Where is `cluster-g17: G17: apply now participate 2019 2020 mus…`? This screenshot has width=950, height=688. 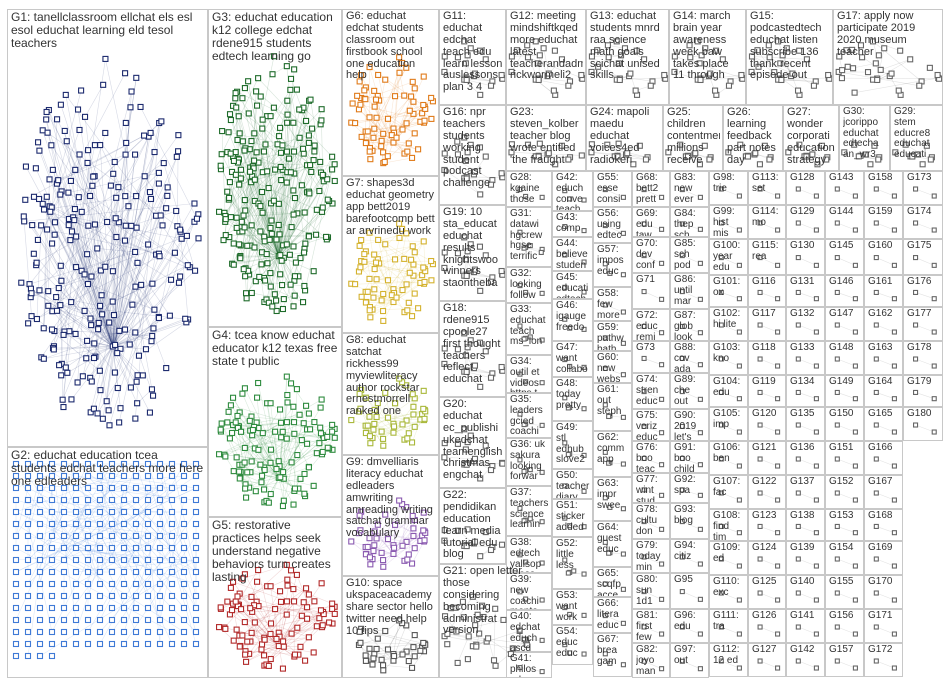
cluster-g17: G17: apply now participate 2019 2020 mus… is located at coordinates (888, 57).